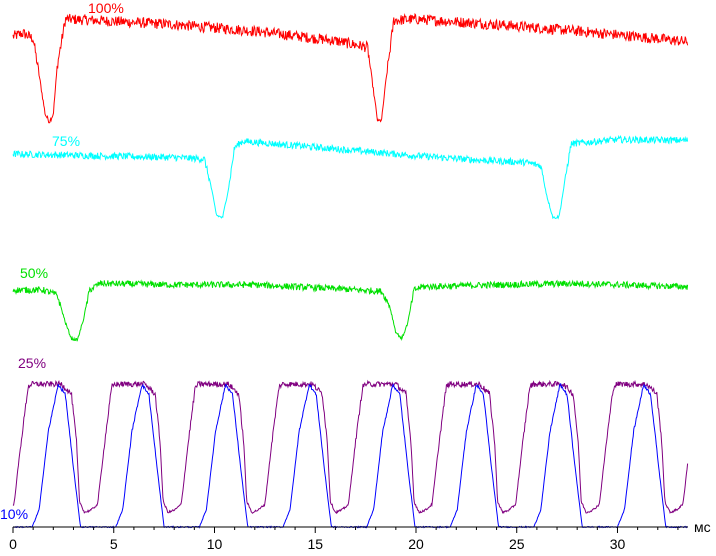  I want to click on x-tick-label: 10, so click(215, 544).